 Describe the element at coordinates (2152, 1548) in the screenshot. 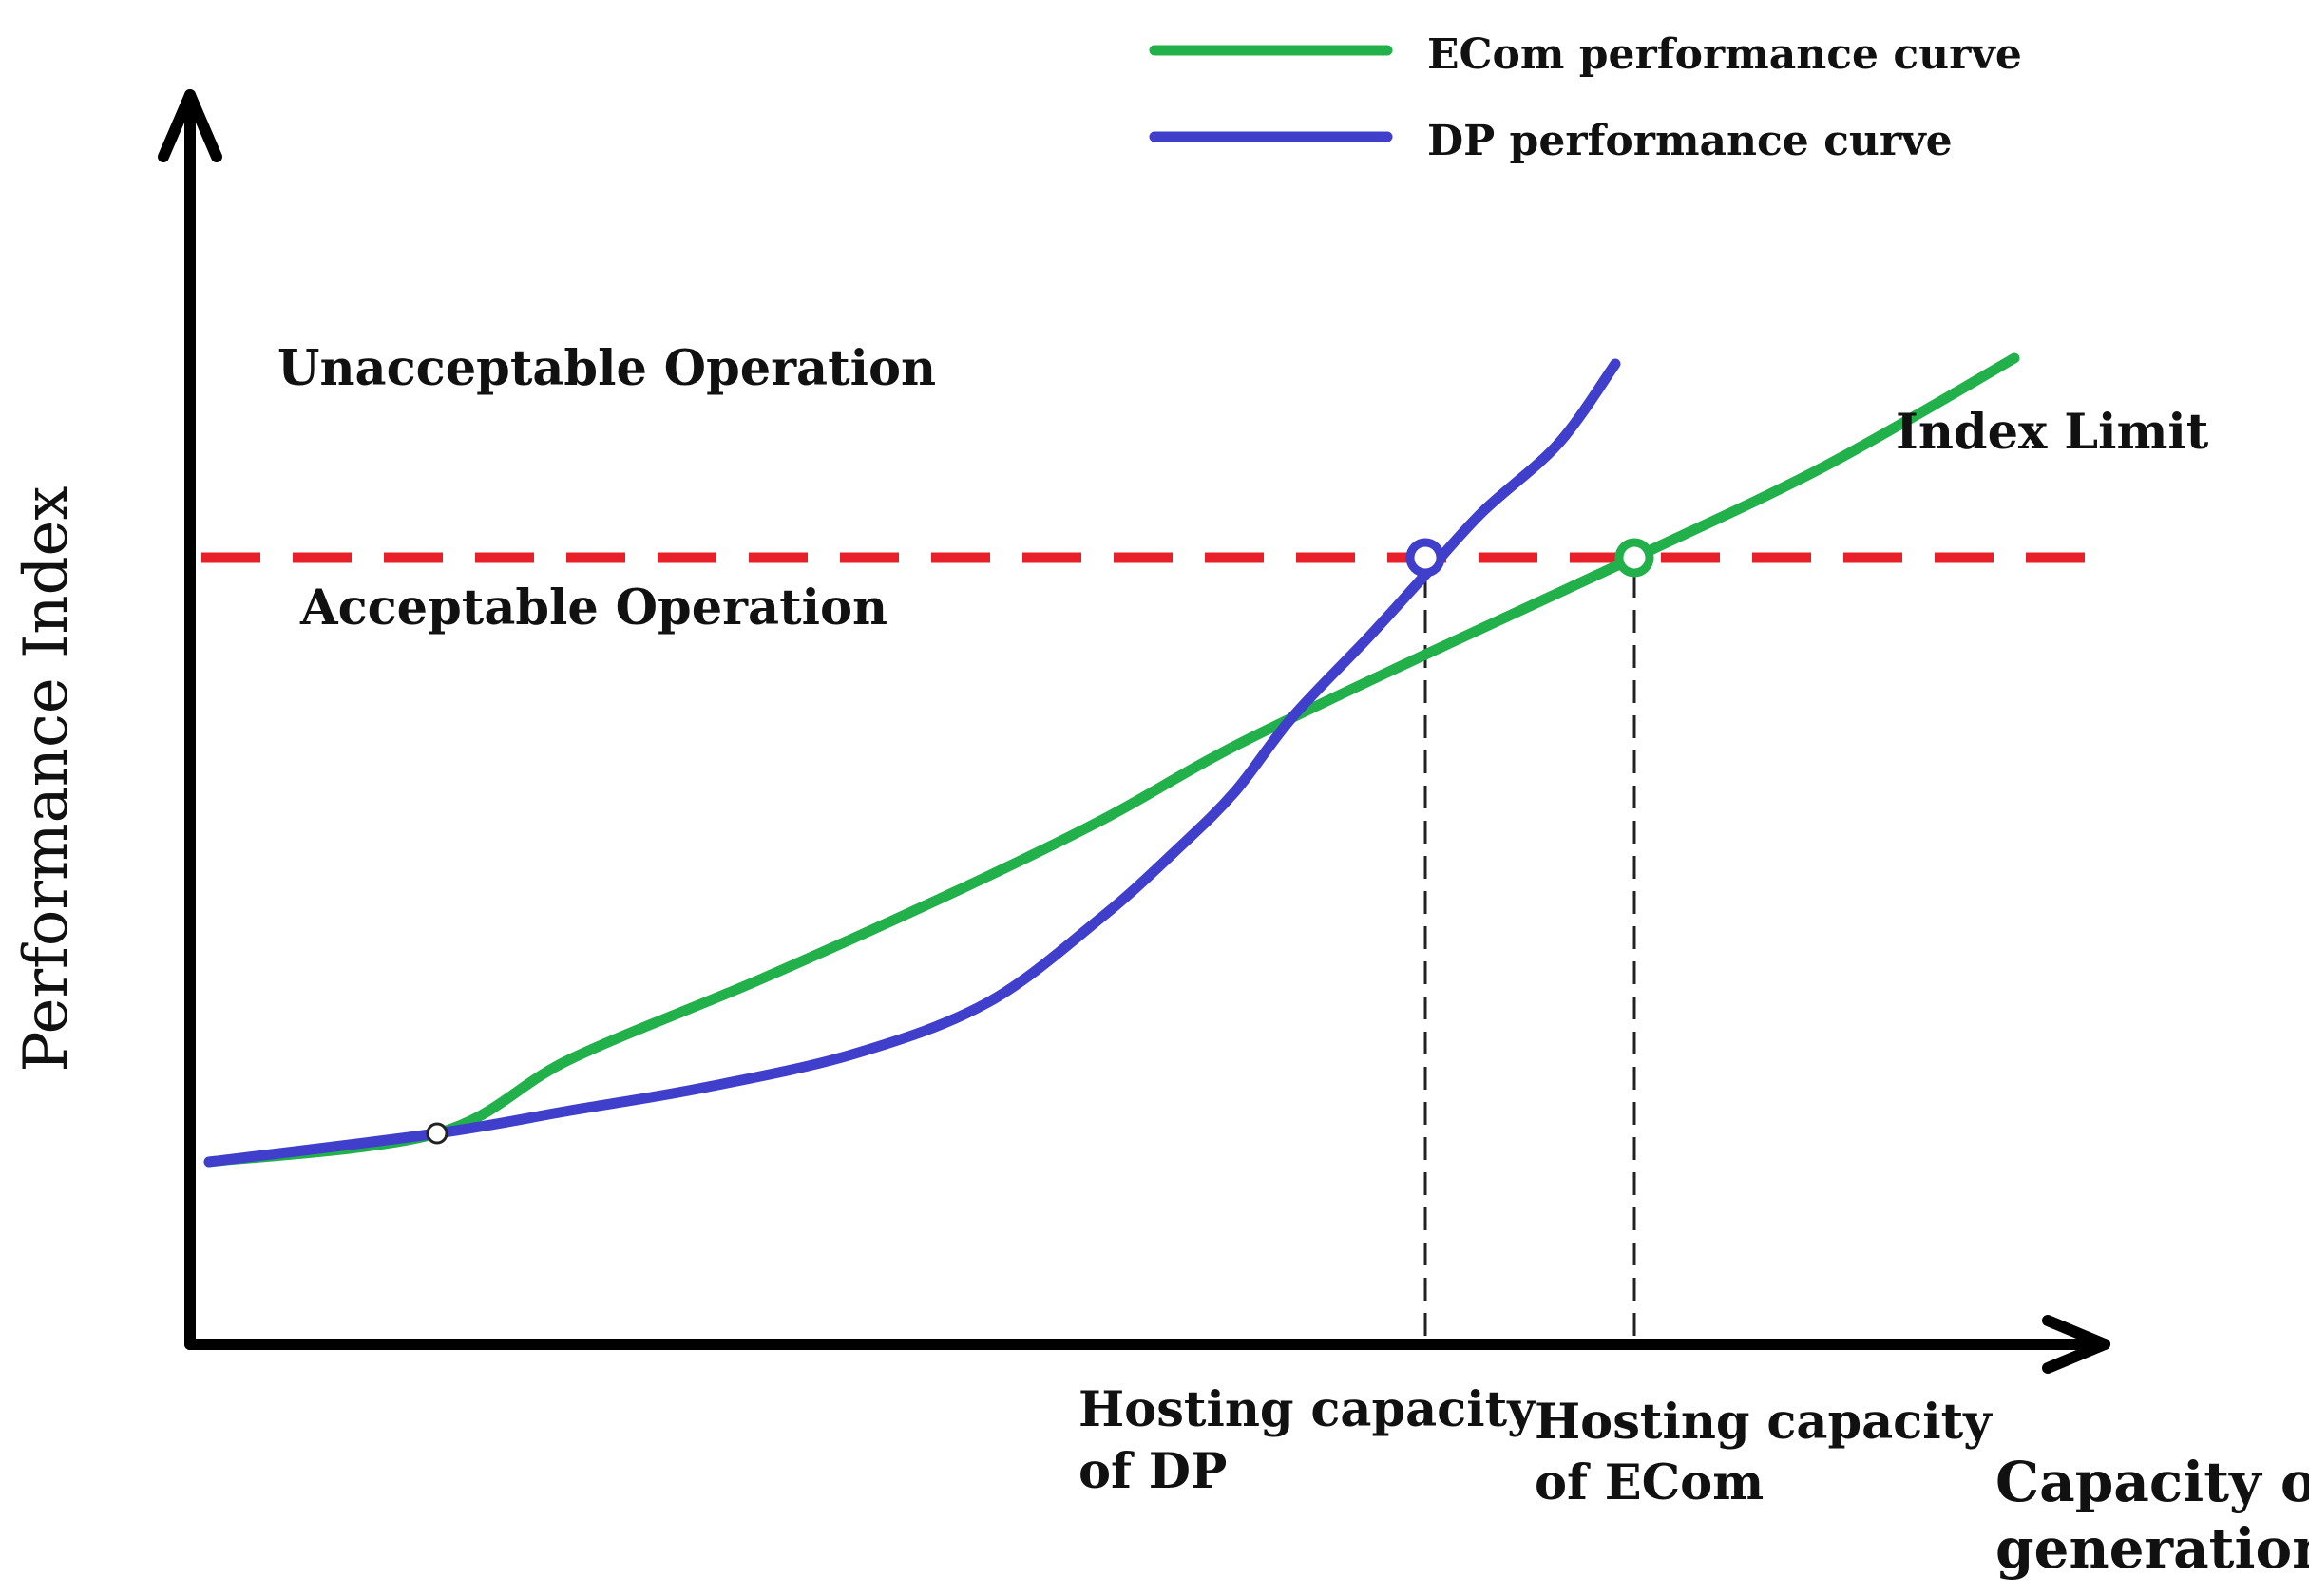

I see `x-axis-title-line2: generation` at that location.